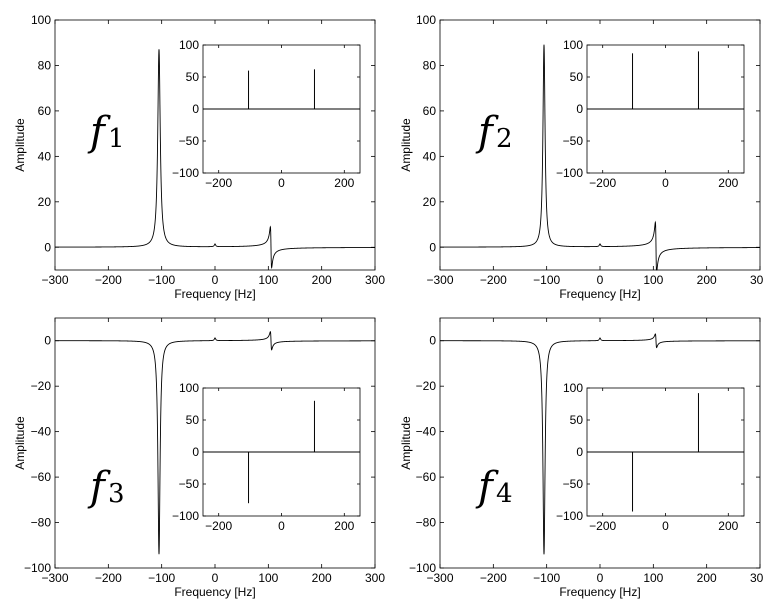  I want to click on panel-label-subscript: 1, so click(116, 139).